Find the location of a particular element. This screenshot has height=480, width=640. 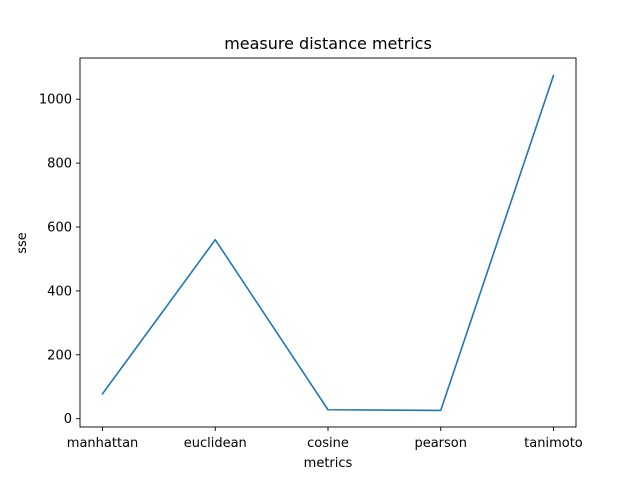

y-tick-label: 400 is located at coordinates (59, 291).